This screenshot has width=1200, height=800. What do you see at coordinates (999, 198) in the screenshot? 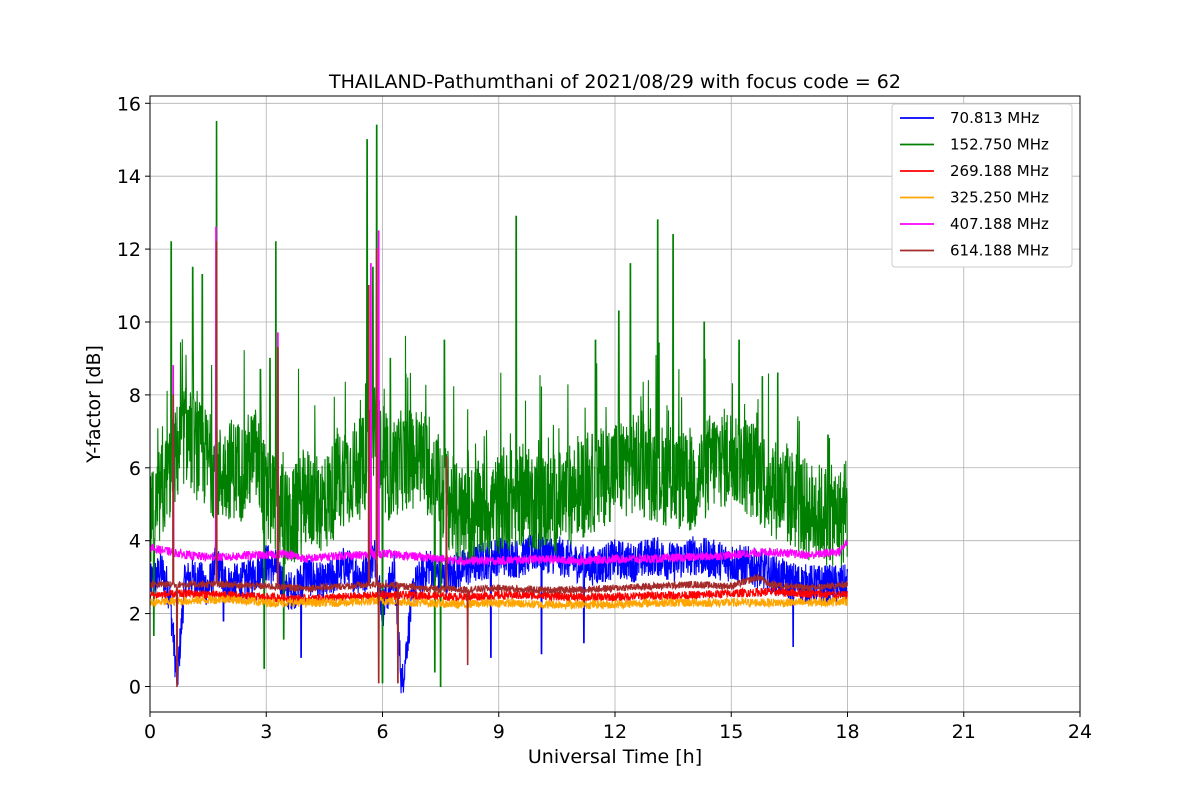
I see `legend-label: 325.250 MHz` at bounding box center [999, 198].